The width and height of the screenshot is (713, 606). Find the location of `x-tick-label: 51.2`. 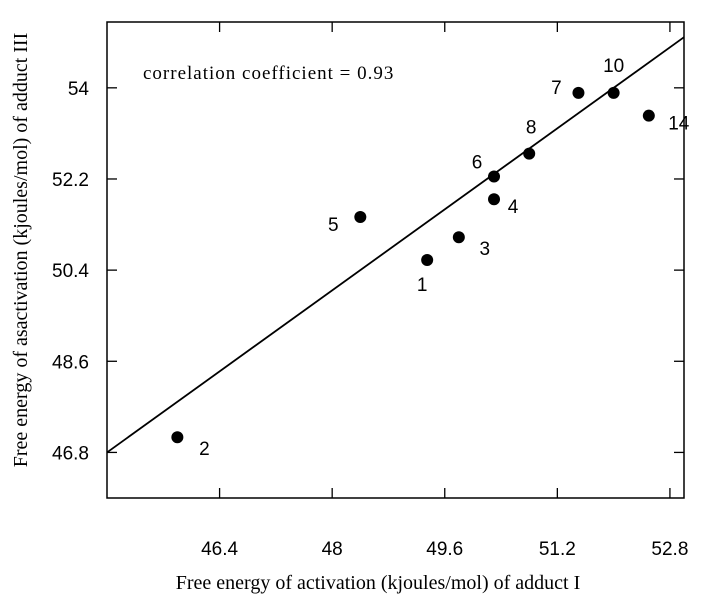

x-tick-label: 51.2 is located at coordinates (557, 549).